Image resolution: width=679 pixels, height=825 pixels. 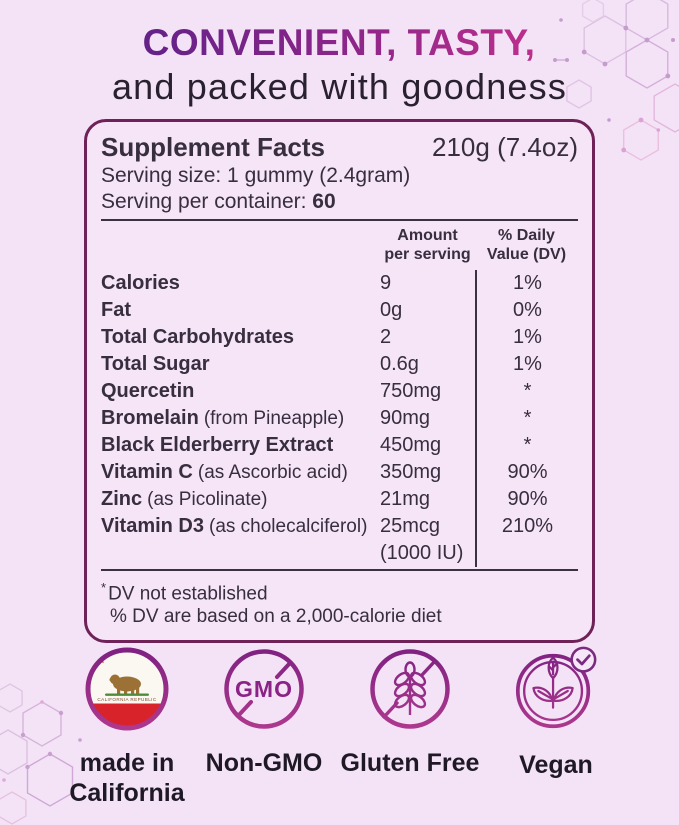 I want to click on row-amount: 2, so click(x=386, y=337).